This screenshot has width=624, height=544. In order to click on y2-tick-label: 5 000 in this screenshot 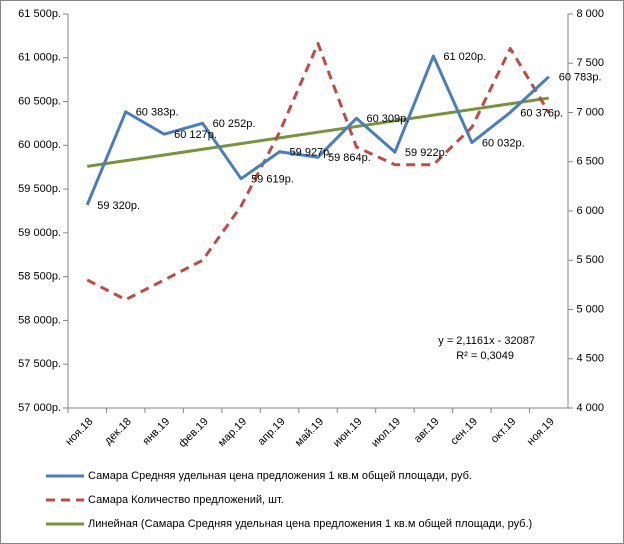, I will do `click(590, 309)`.